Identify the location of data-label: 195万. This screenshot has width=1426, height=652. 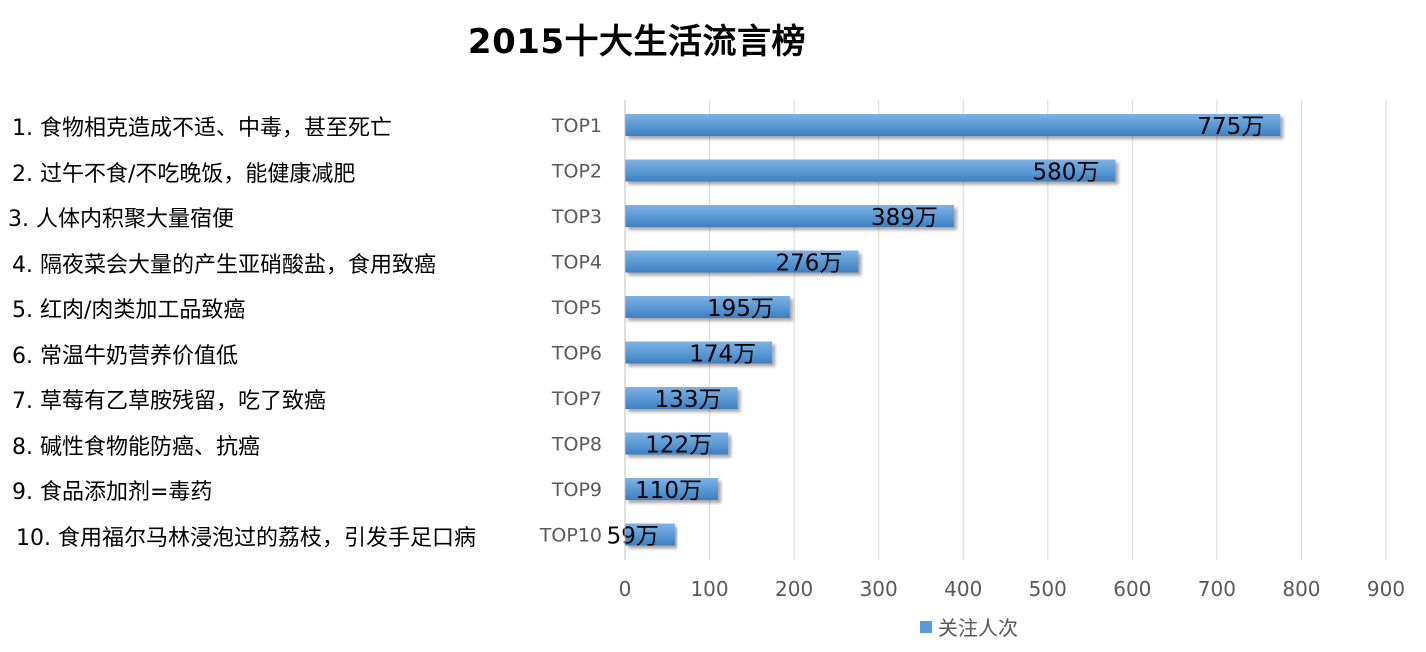
(740, 309).